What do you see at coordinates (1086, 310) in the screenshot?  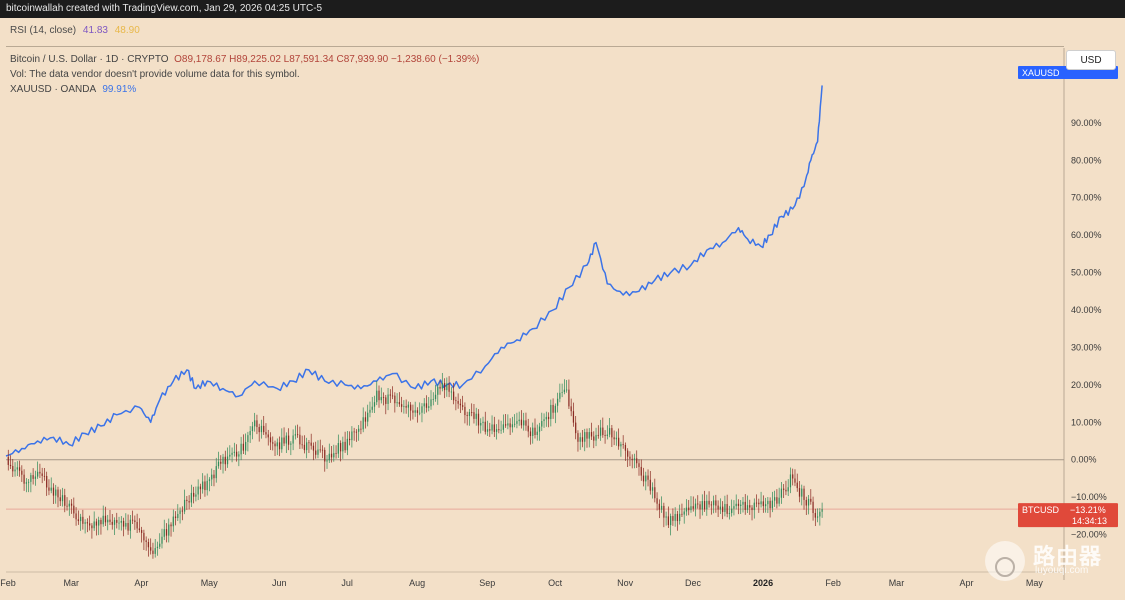 I see `y-tick-label: 40.00%` at bounding box center [1086, 310].